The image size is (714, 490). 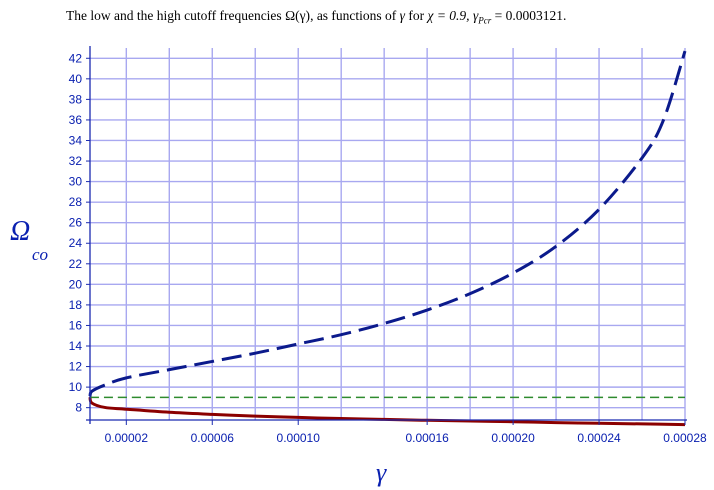 What do you see at coordinates (78, 408) in the screenshot?
I see `y-tick-label: 8` at bounding box center [78, 408].